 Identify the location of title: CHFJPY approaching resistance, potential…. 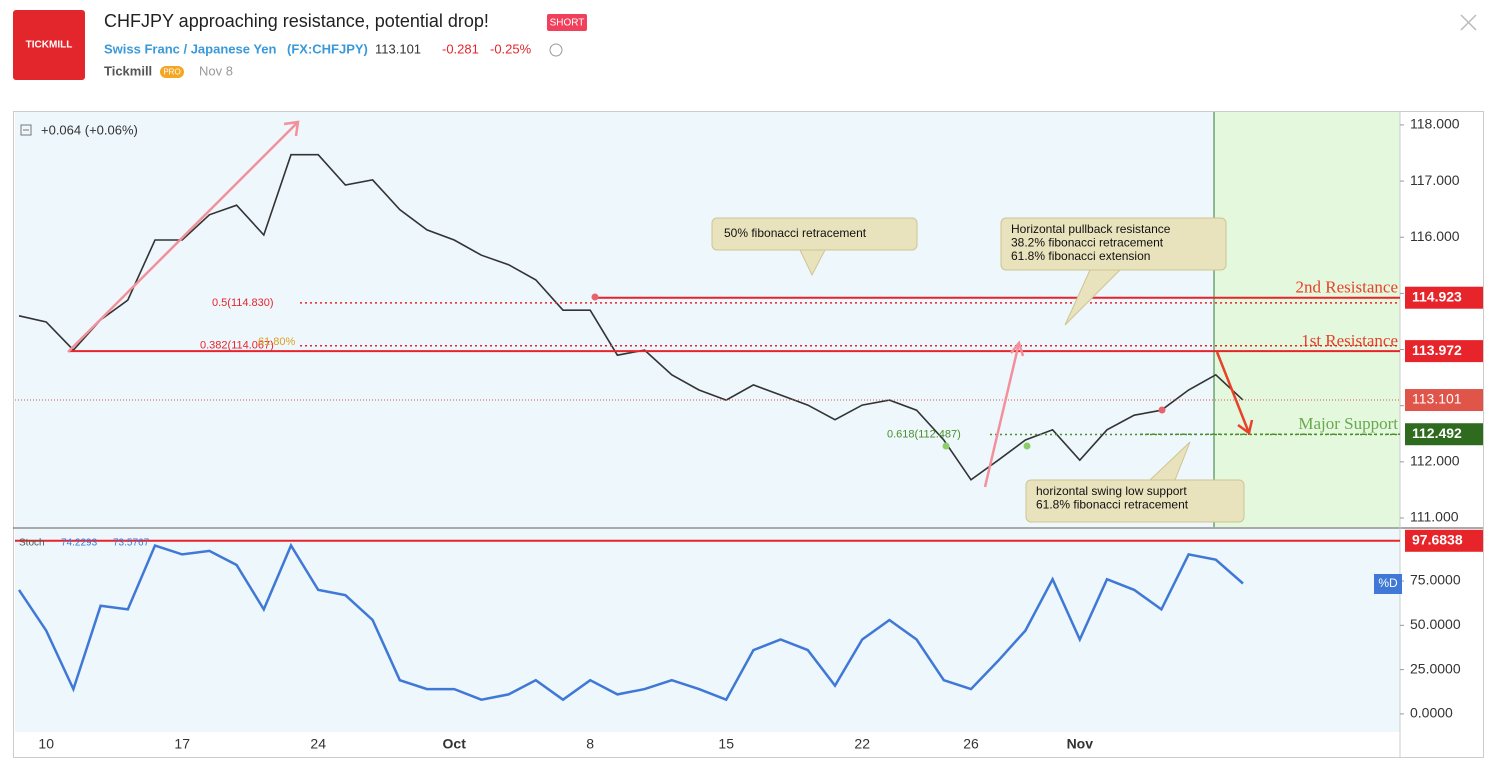
(296, 21).